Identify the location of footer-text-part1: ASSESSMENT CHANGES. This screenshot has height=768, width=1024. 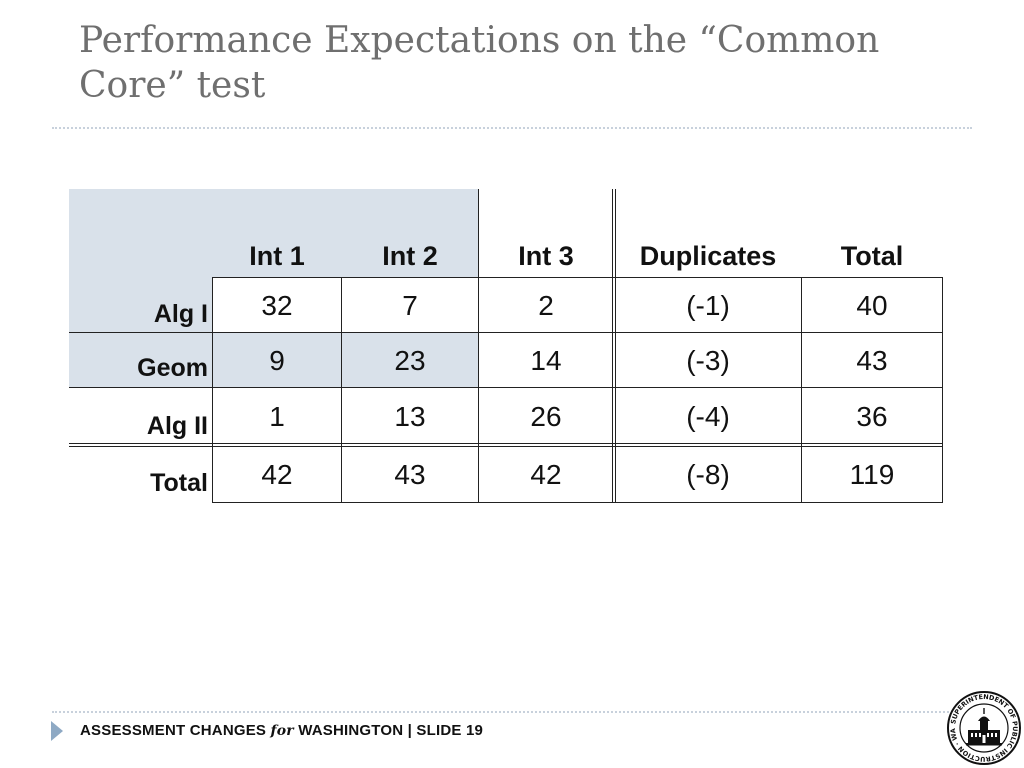
(175, 730).